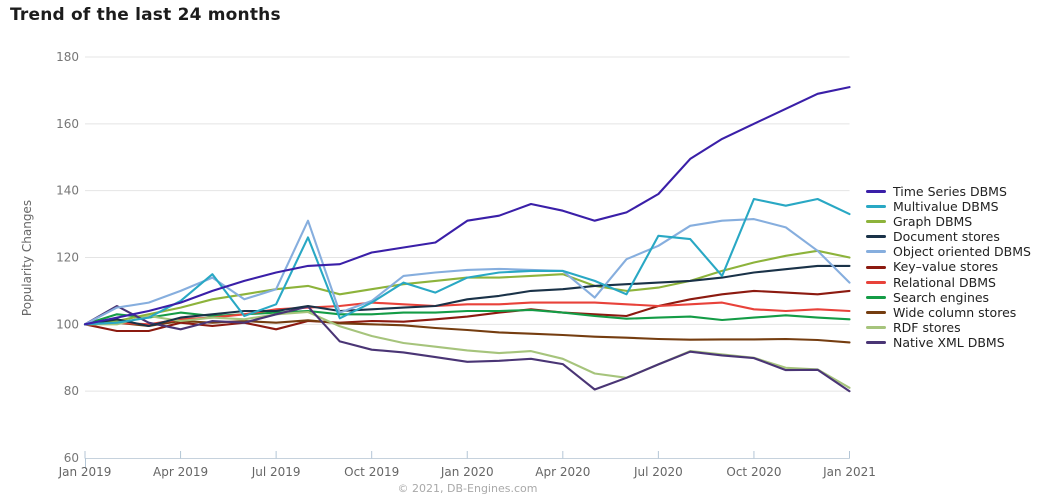 The image size is (1044, 499). Describe the element at coordinates (927, 327) in the screenshot. I see `legend-label: RDF stores` at that location.